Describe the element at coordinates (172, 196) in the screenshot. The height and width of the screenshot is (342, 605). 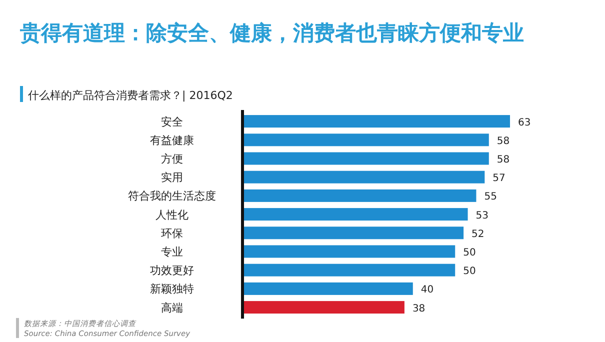
I see `y-tick-label: 符合我的生活态度` at that location.